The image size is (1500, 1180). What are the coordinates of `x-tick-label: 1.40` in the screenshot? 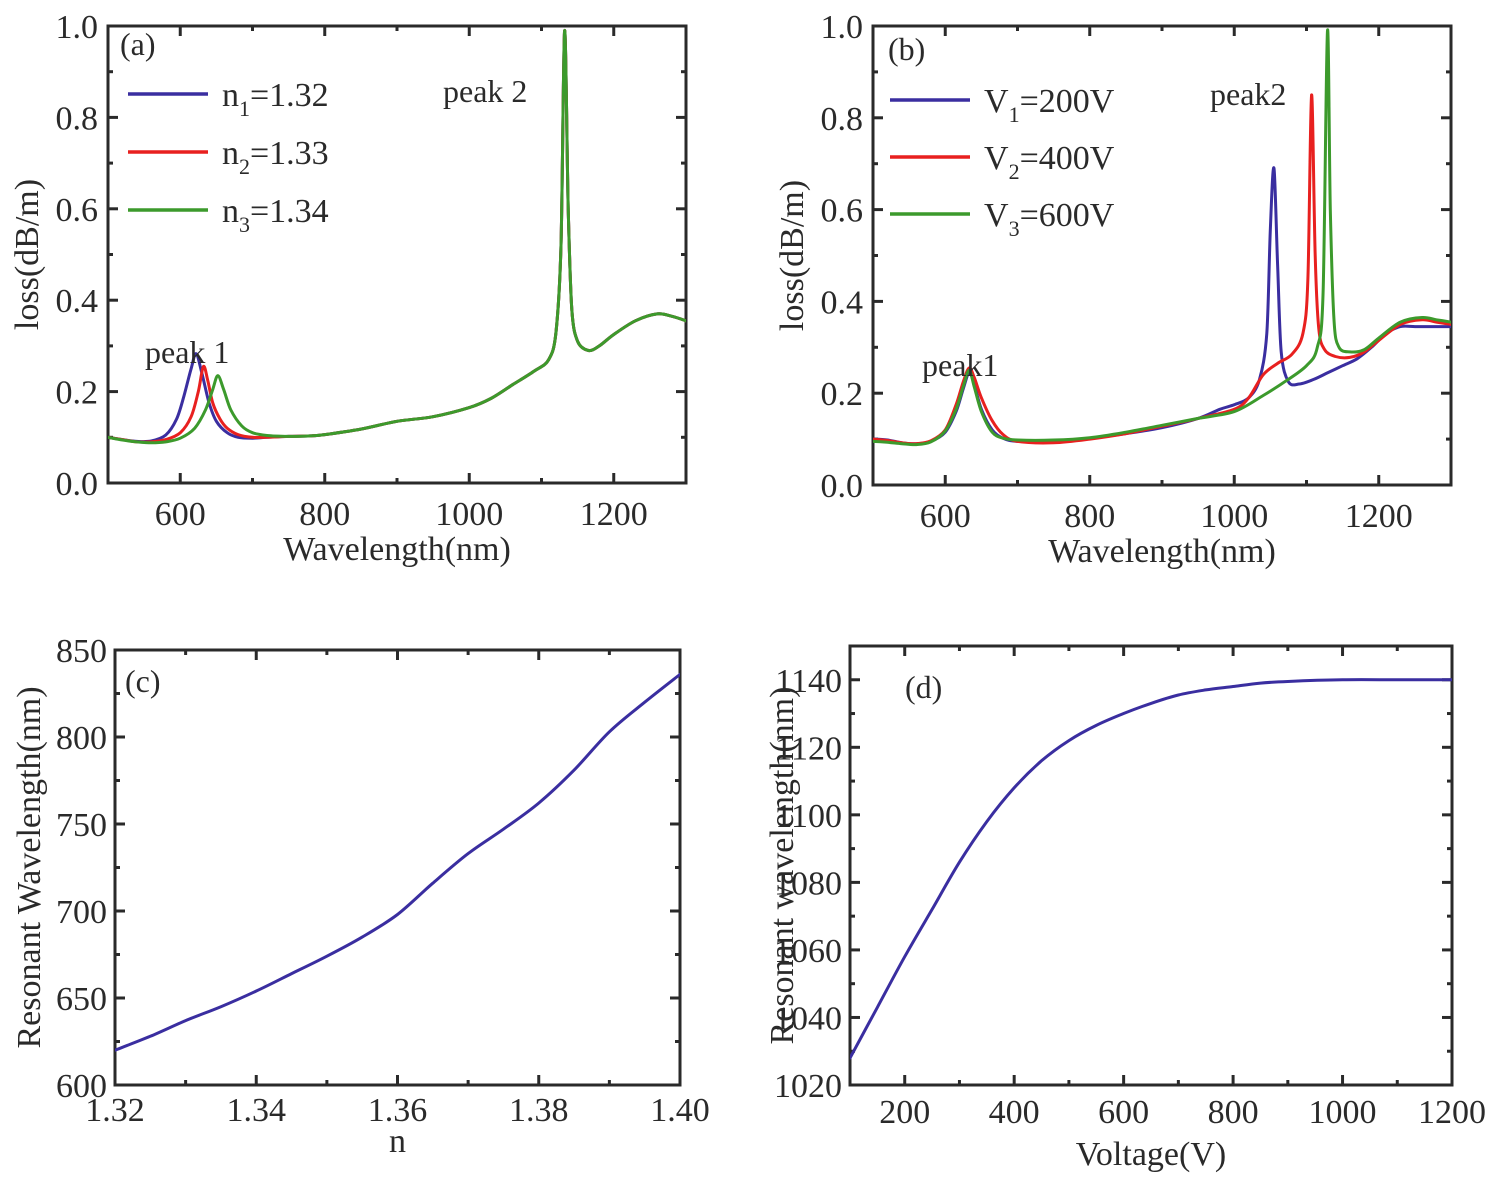 It's located at (680, 1110).